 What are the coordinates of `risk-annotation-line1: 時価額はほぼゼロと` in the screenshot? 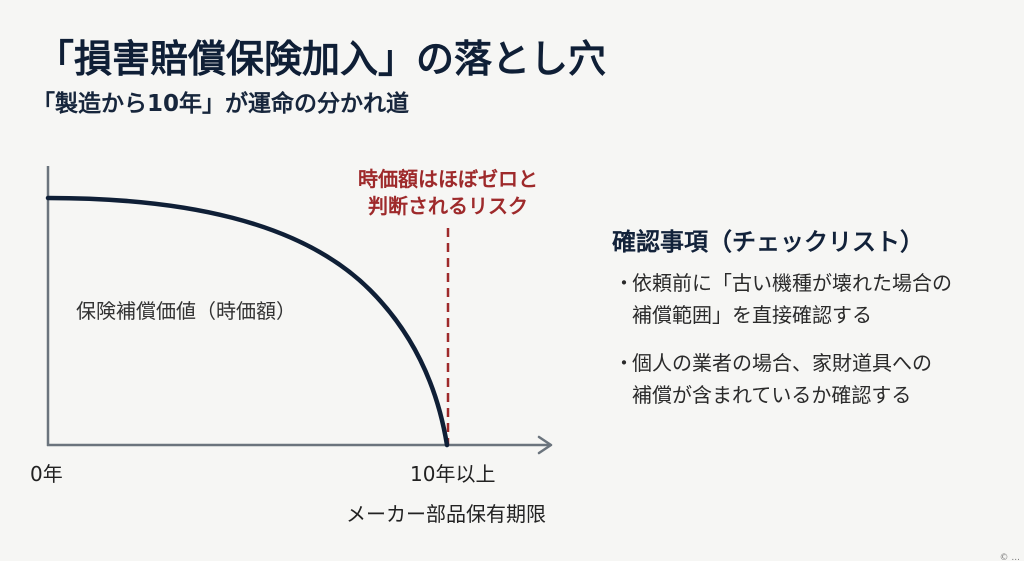 It's located at (448, 179).